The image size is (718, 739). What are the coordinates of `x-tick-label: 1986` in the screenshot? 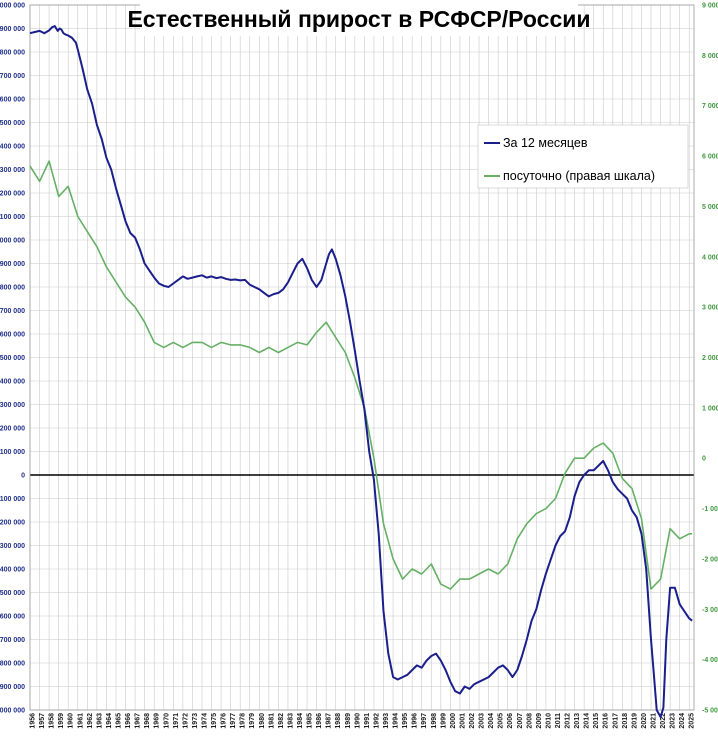 It's located at (319, 721).